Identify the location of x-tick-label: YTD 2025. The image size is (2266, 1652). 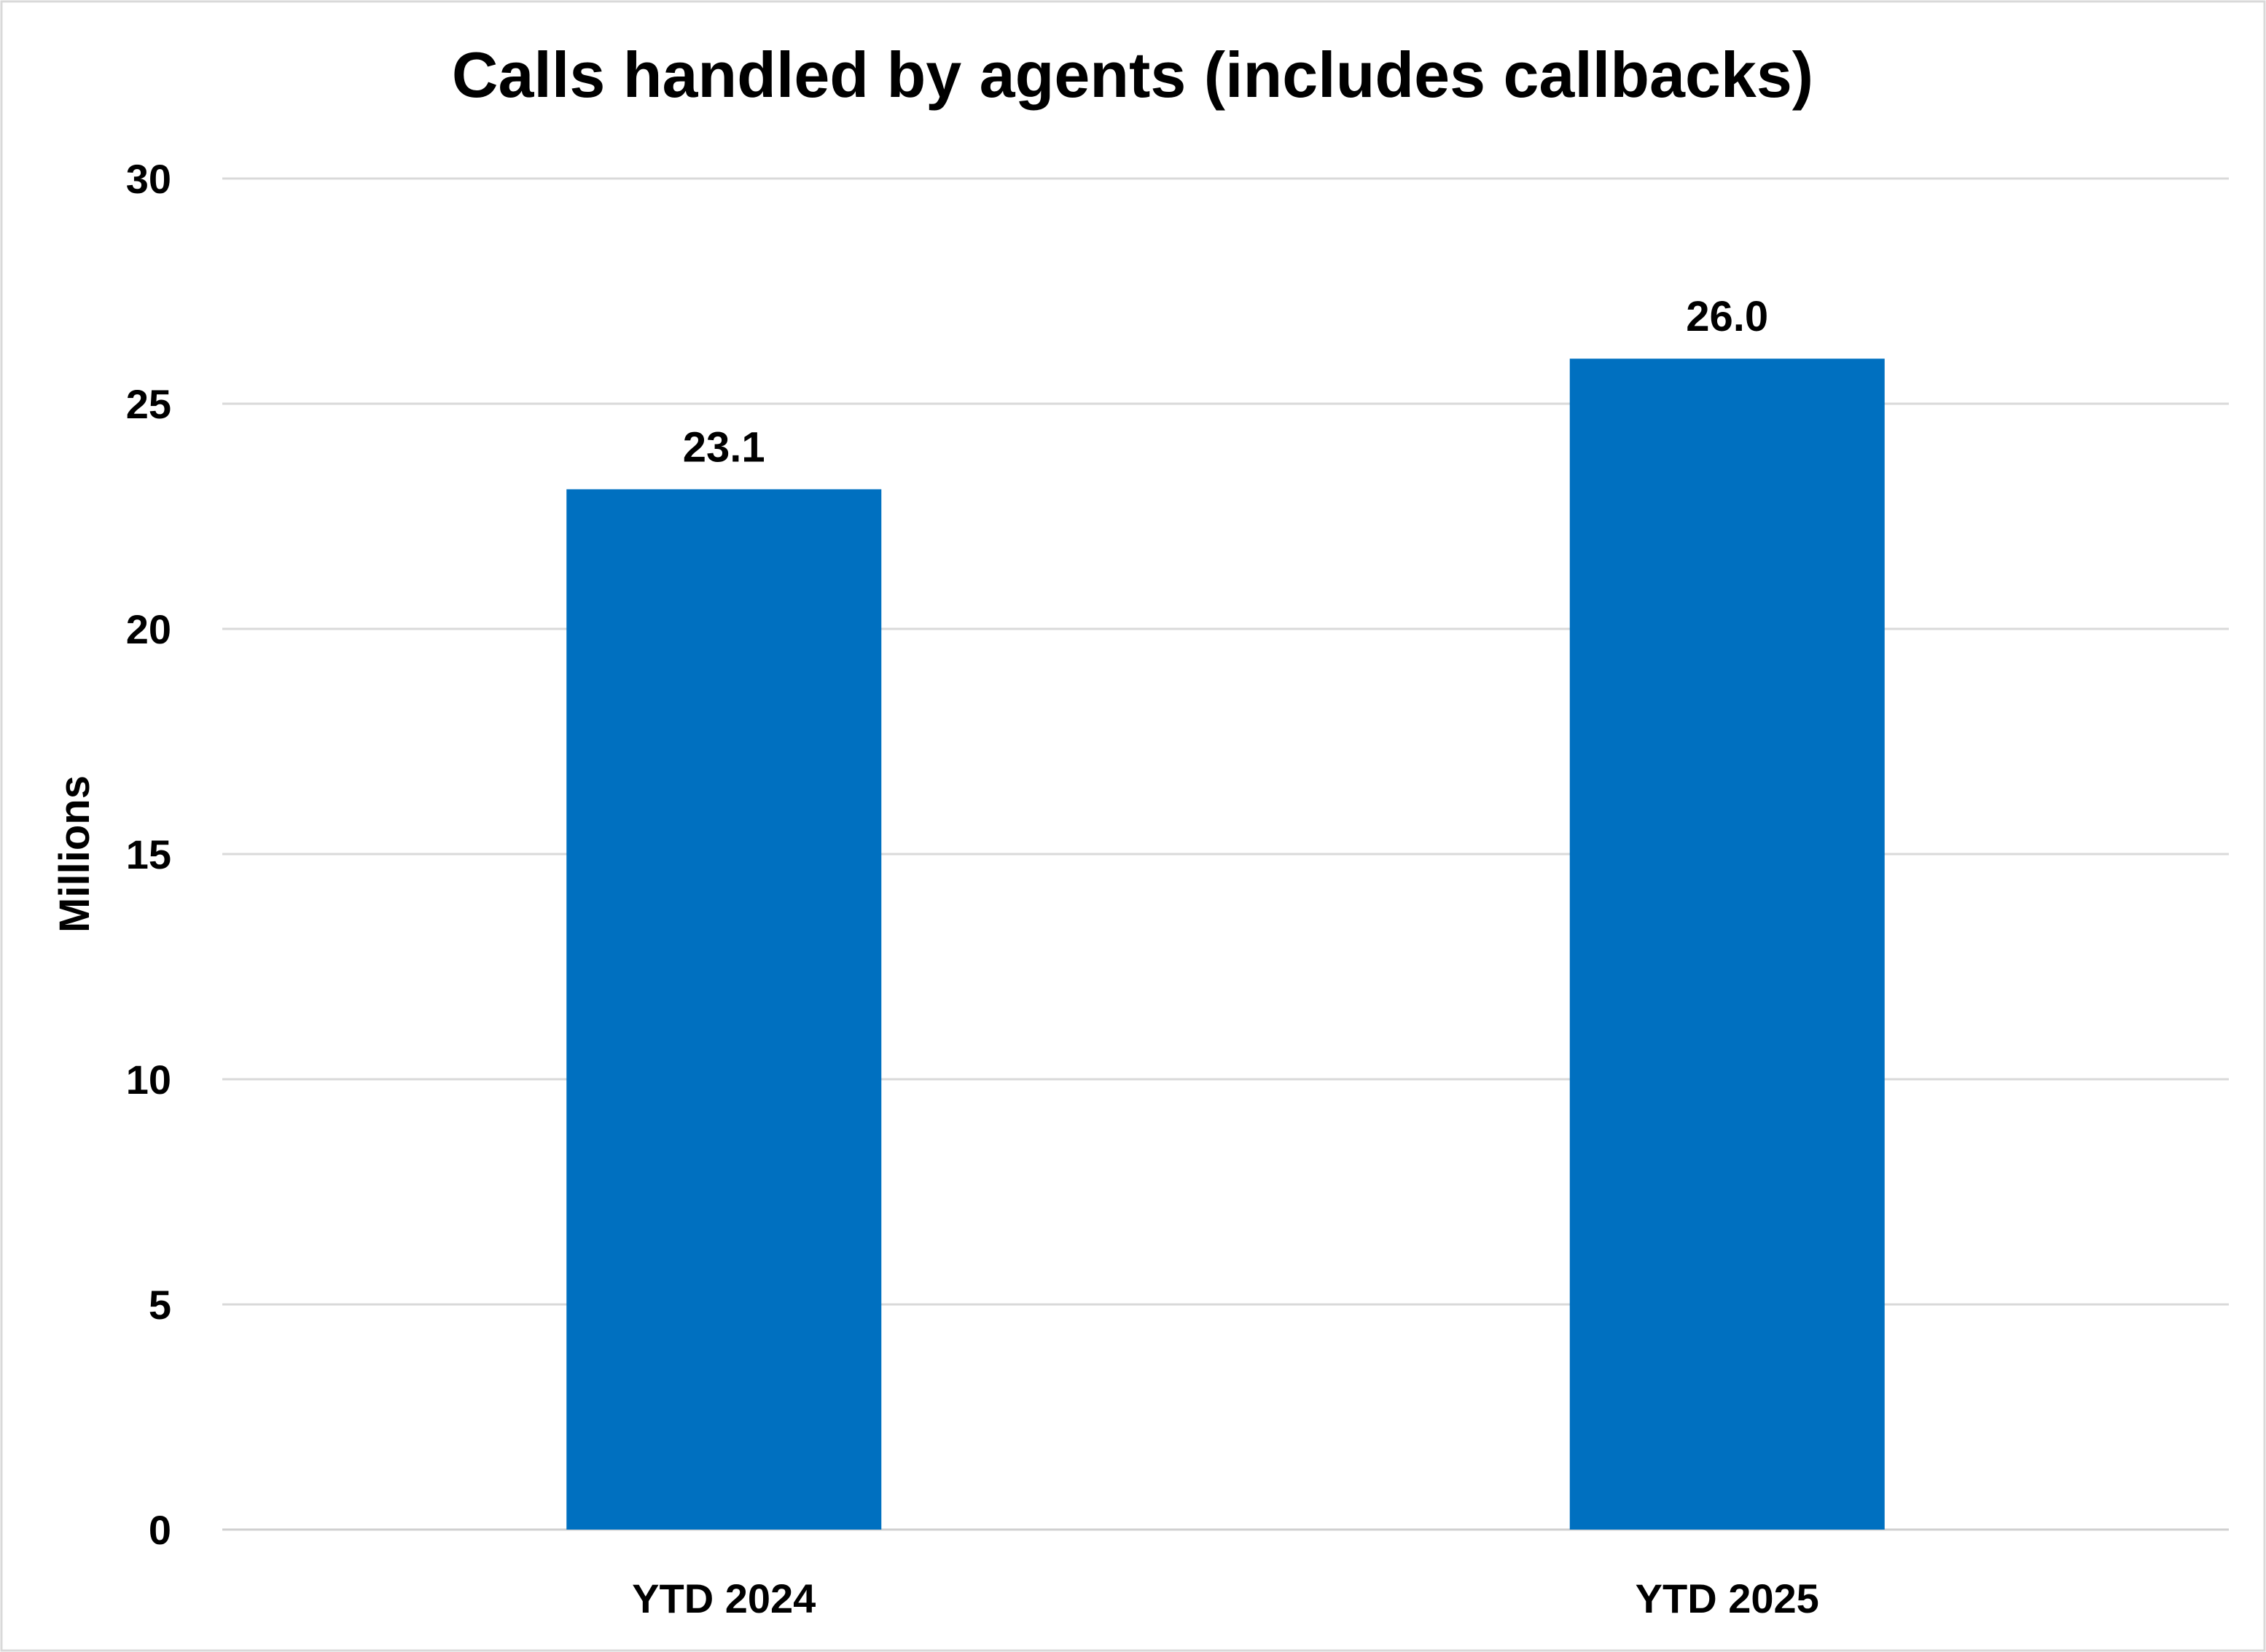
(1727, 1598).